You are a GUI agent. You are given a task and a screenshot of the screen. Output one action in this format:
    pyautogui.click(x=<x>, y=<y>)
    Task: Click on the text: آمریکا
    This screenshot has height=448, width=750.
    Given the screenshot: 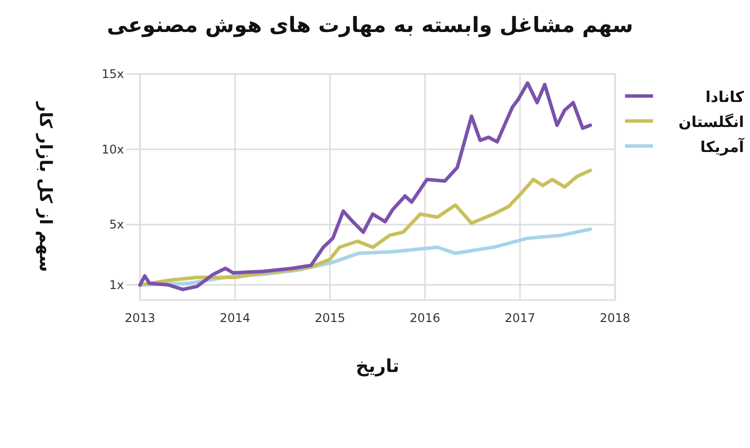 What is the action you would take?
    pyautogui.click(x=722, y=146)
    